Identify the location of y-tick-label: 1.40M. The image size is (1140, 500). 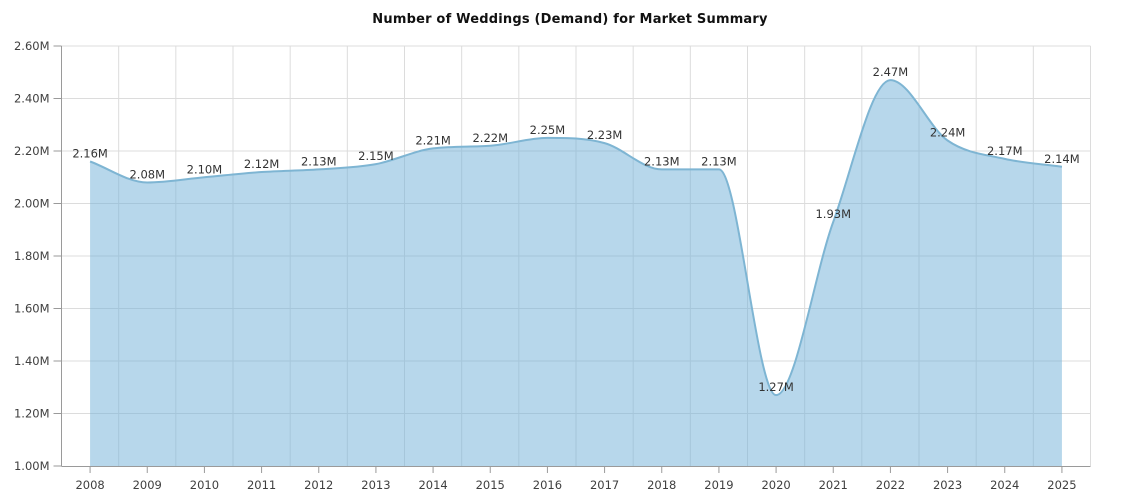
(32, 361).